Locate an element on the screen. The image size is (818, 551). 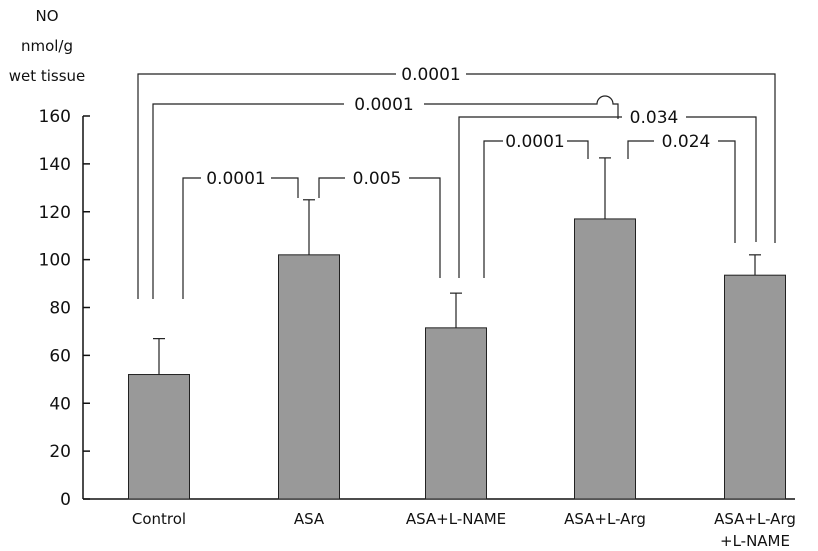
y-axis-label-line: nmol/g is located at coordinates (47, 46).